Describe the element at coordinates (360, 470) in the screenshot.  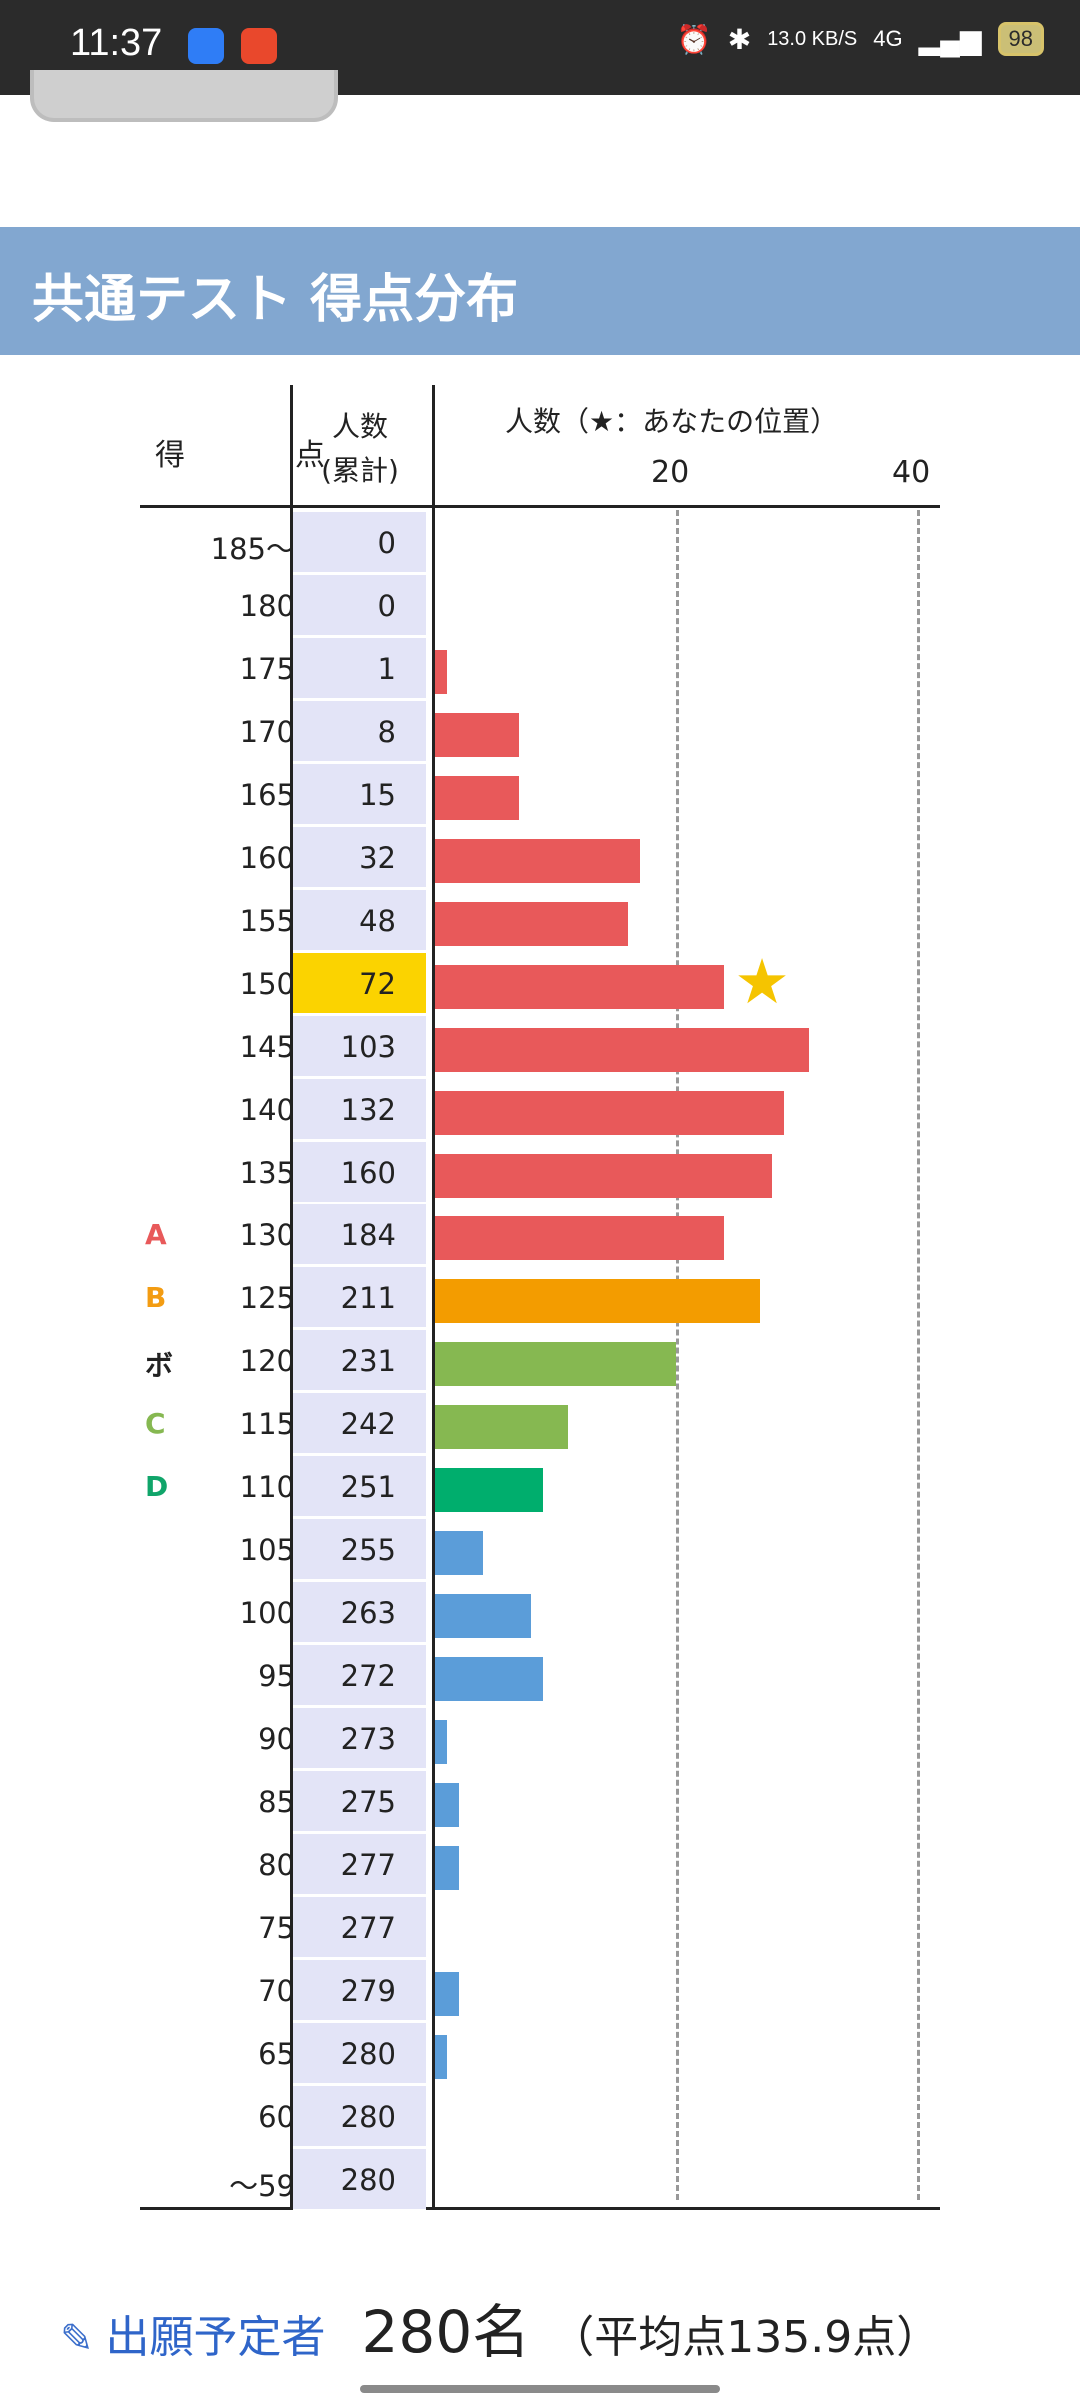
I see `count-header-sub: (累計)` at that location.